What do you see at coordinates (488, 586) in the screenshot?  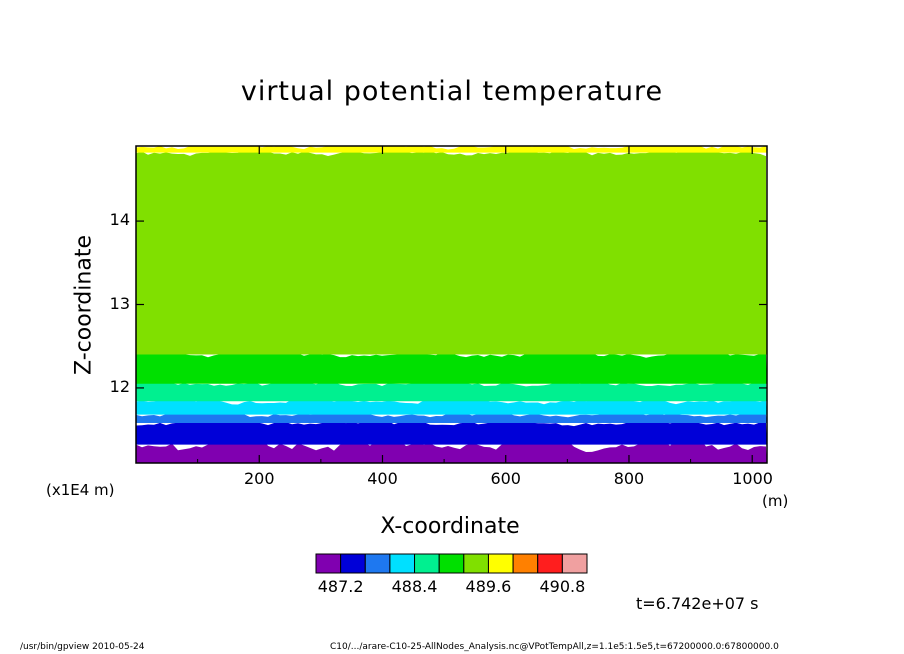 I see `colorbar-label: 489.6` at bounding box center [488, 586].